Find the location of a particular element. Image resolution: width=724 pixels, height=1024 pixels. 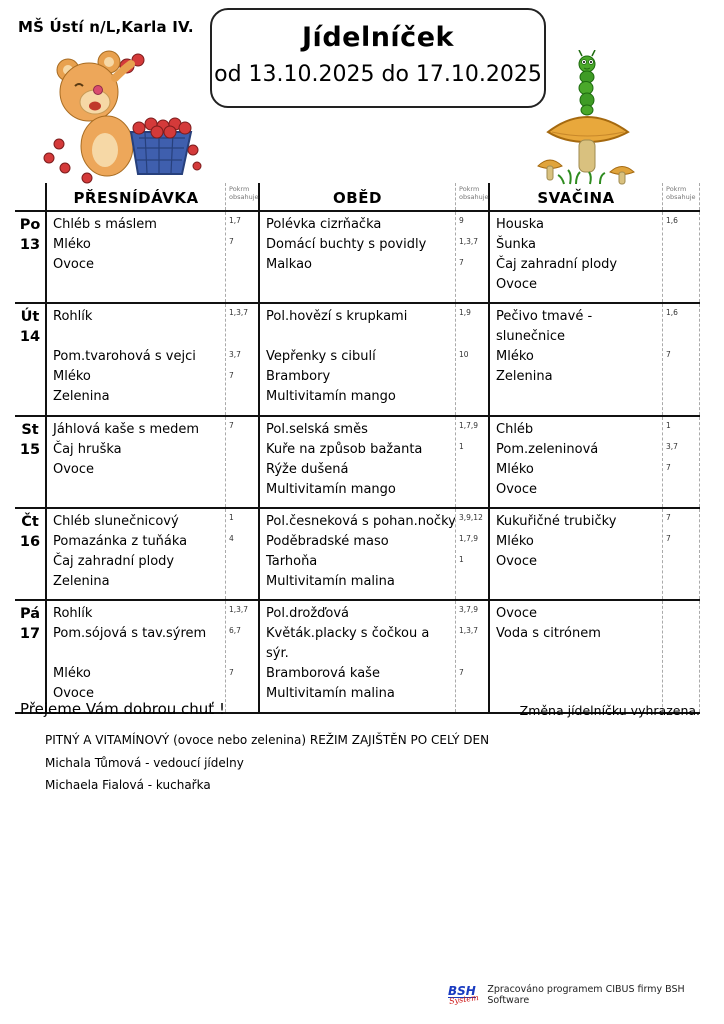

allergen-cell: 7 is located at coordinates (242, 462).